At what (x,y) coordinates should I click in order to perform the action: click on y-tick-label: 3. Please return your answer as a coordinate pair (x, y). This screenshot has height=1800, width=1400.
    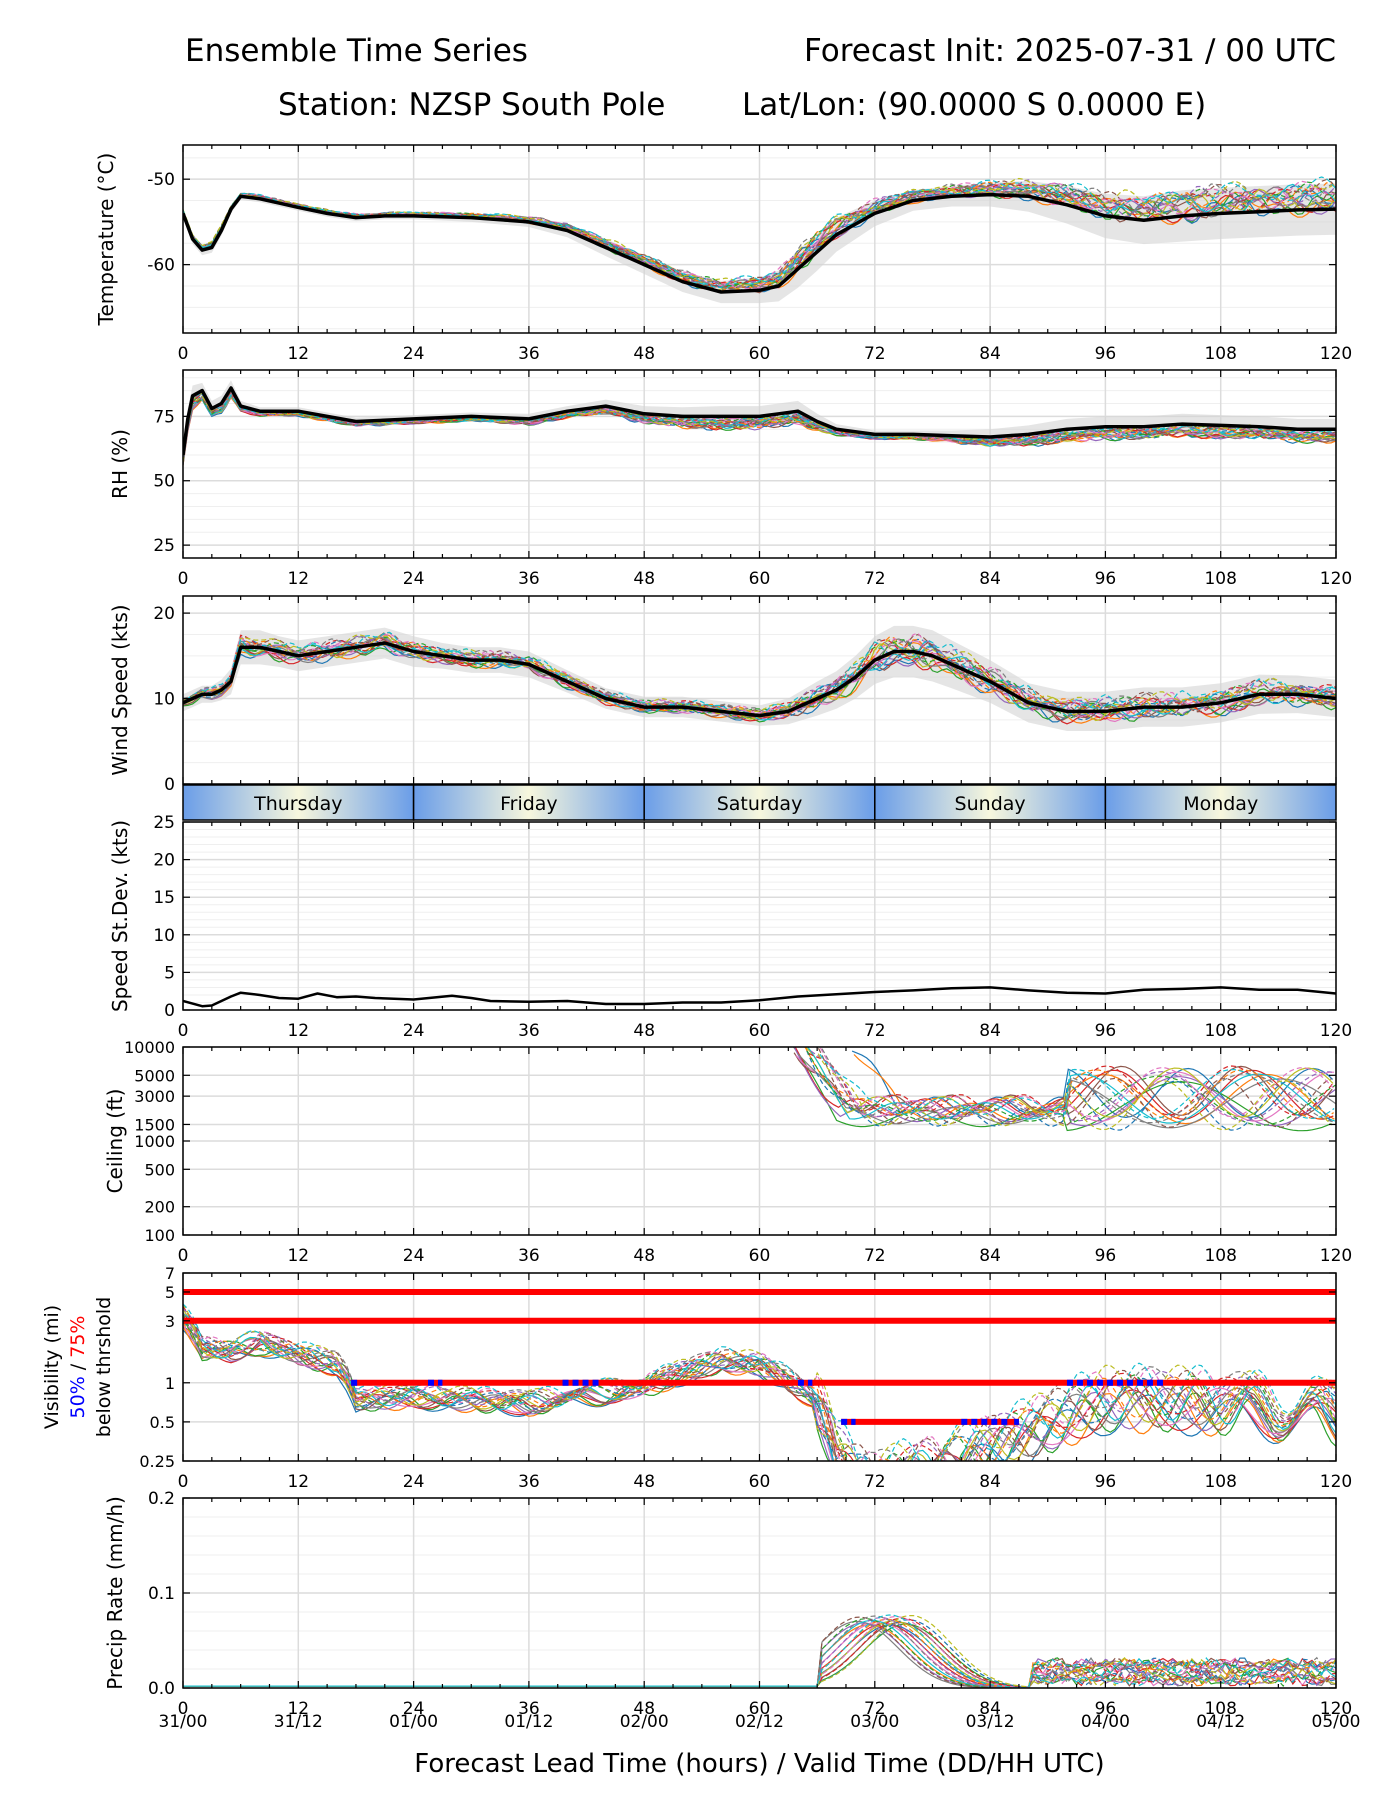
    Looking at the image, I should click on (170, 1321).